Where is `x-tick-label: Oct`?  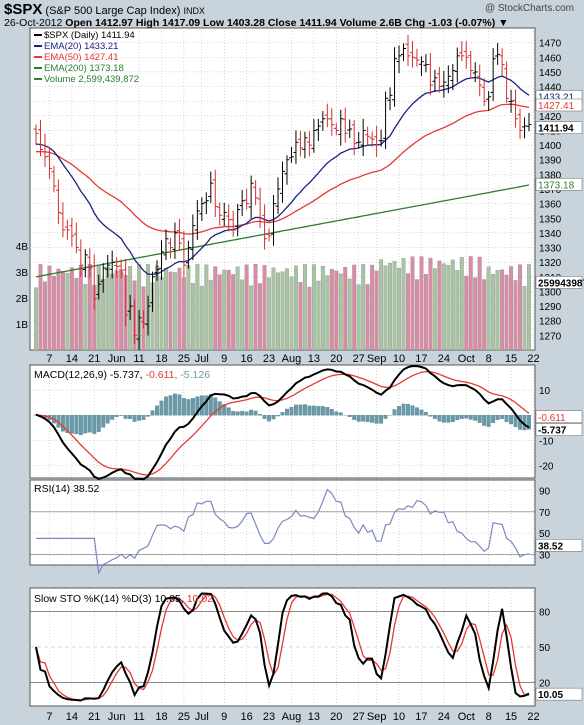
x-tick-label: Oct is located at coordinates (466, 359).